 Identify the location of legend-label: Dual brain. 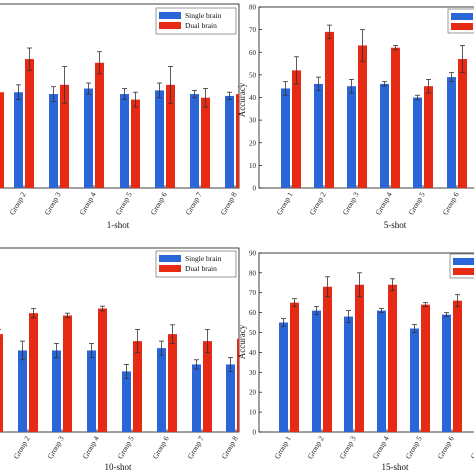
(201, 25).